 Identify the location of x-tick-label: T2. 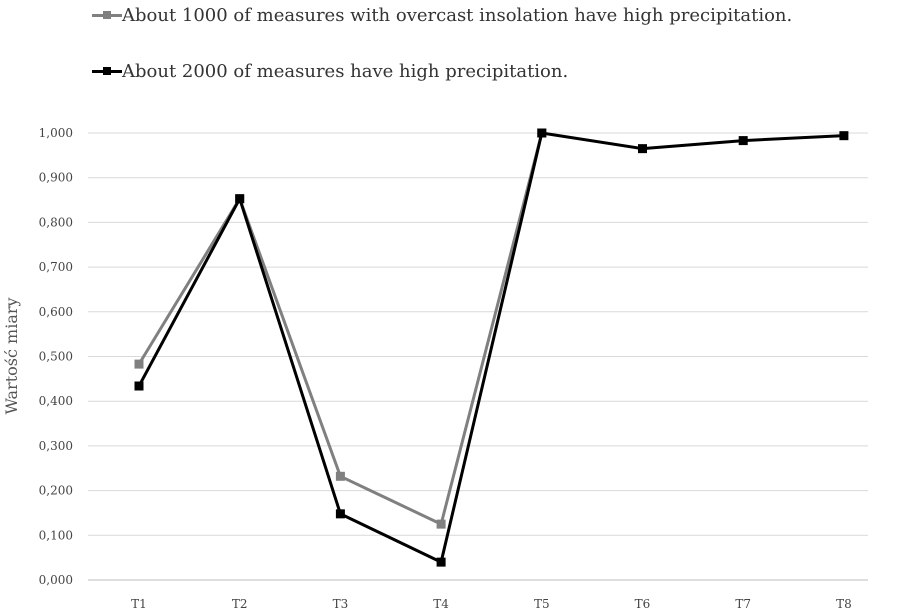
(240, 604).